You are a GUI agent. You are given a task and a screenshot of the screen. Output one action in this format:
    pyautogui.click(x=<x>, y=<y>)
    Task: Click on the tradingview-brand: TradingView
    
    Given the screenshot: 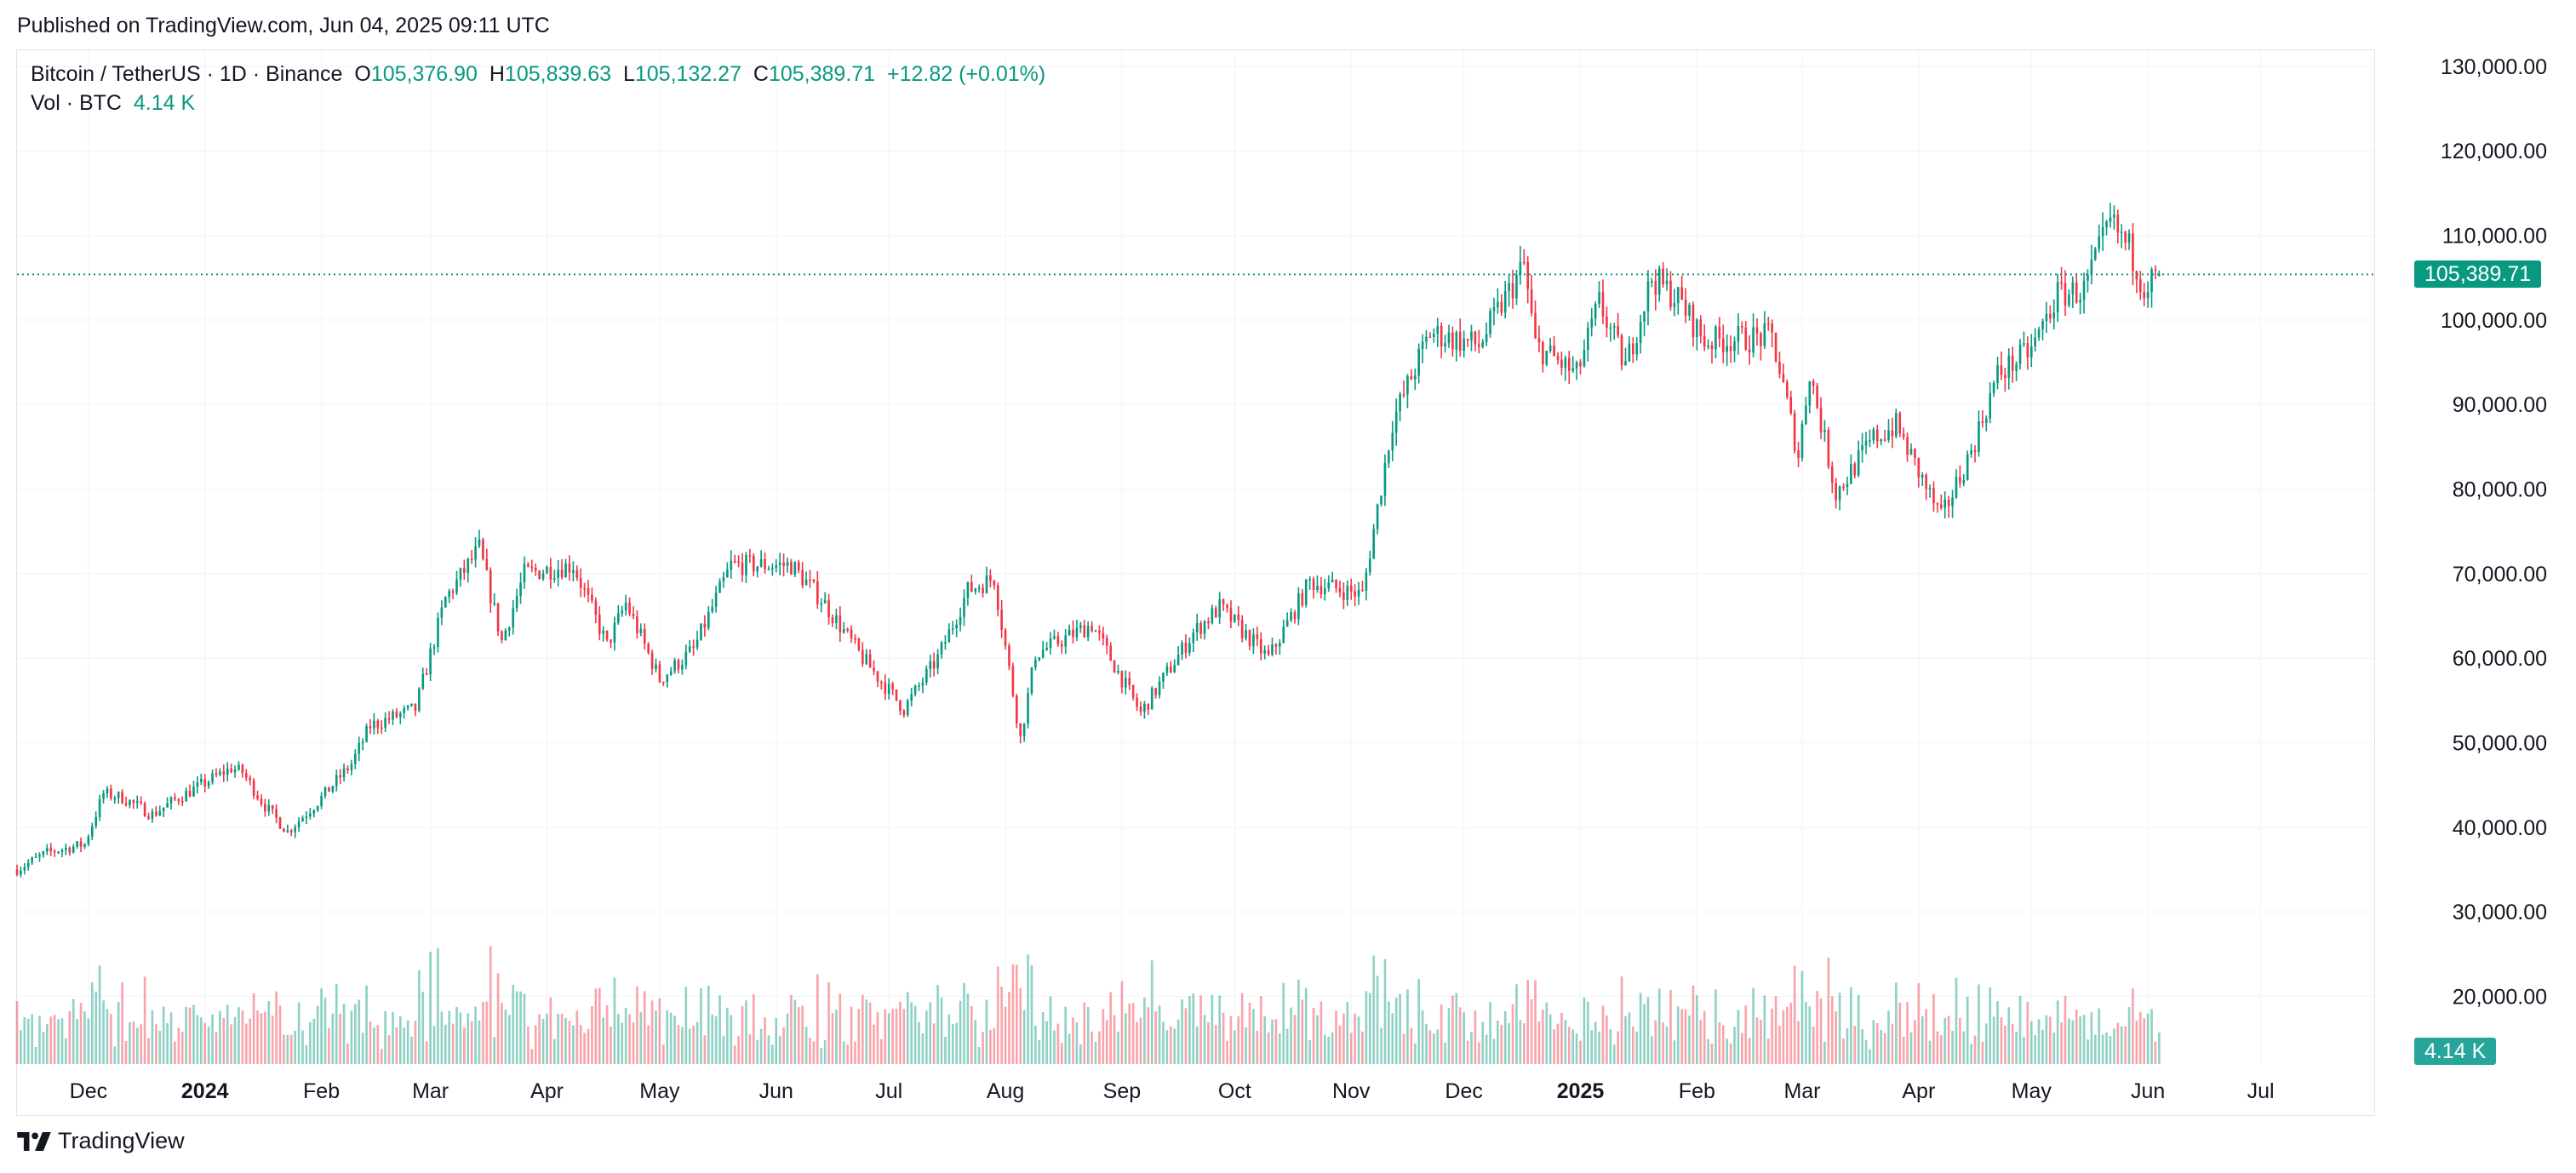 What is the action you would take?
    pyautogui.click(x=101, y=1141)
    